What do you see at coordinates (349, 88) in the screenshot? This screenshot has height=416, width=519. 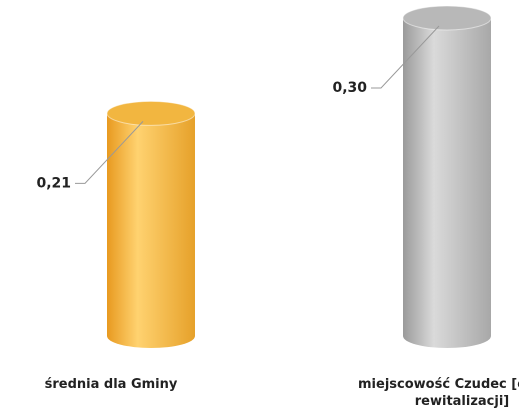 I see `value-label: 0,30` at bounding box center [349, 88].